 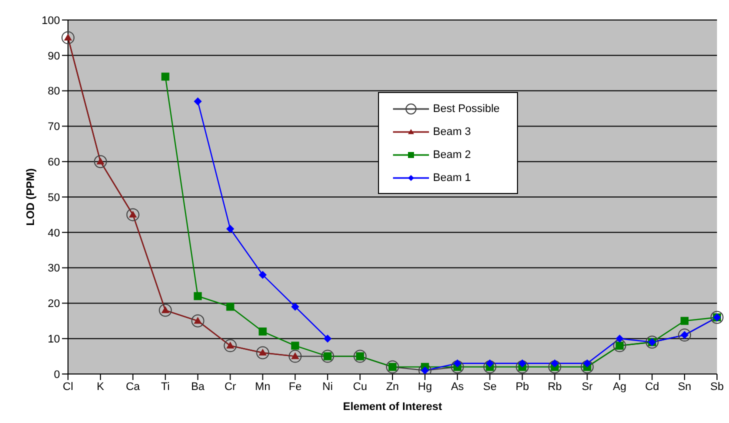 What do you see at coordinates (68, 386) in the screenshot?
I see `x-tick-label: Cl` at bounding box center [68, 386].